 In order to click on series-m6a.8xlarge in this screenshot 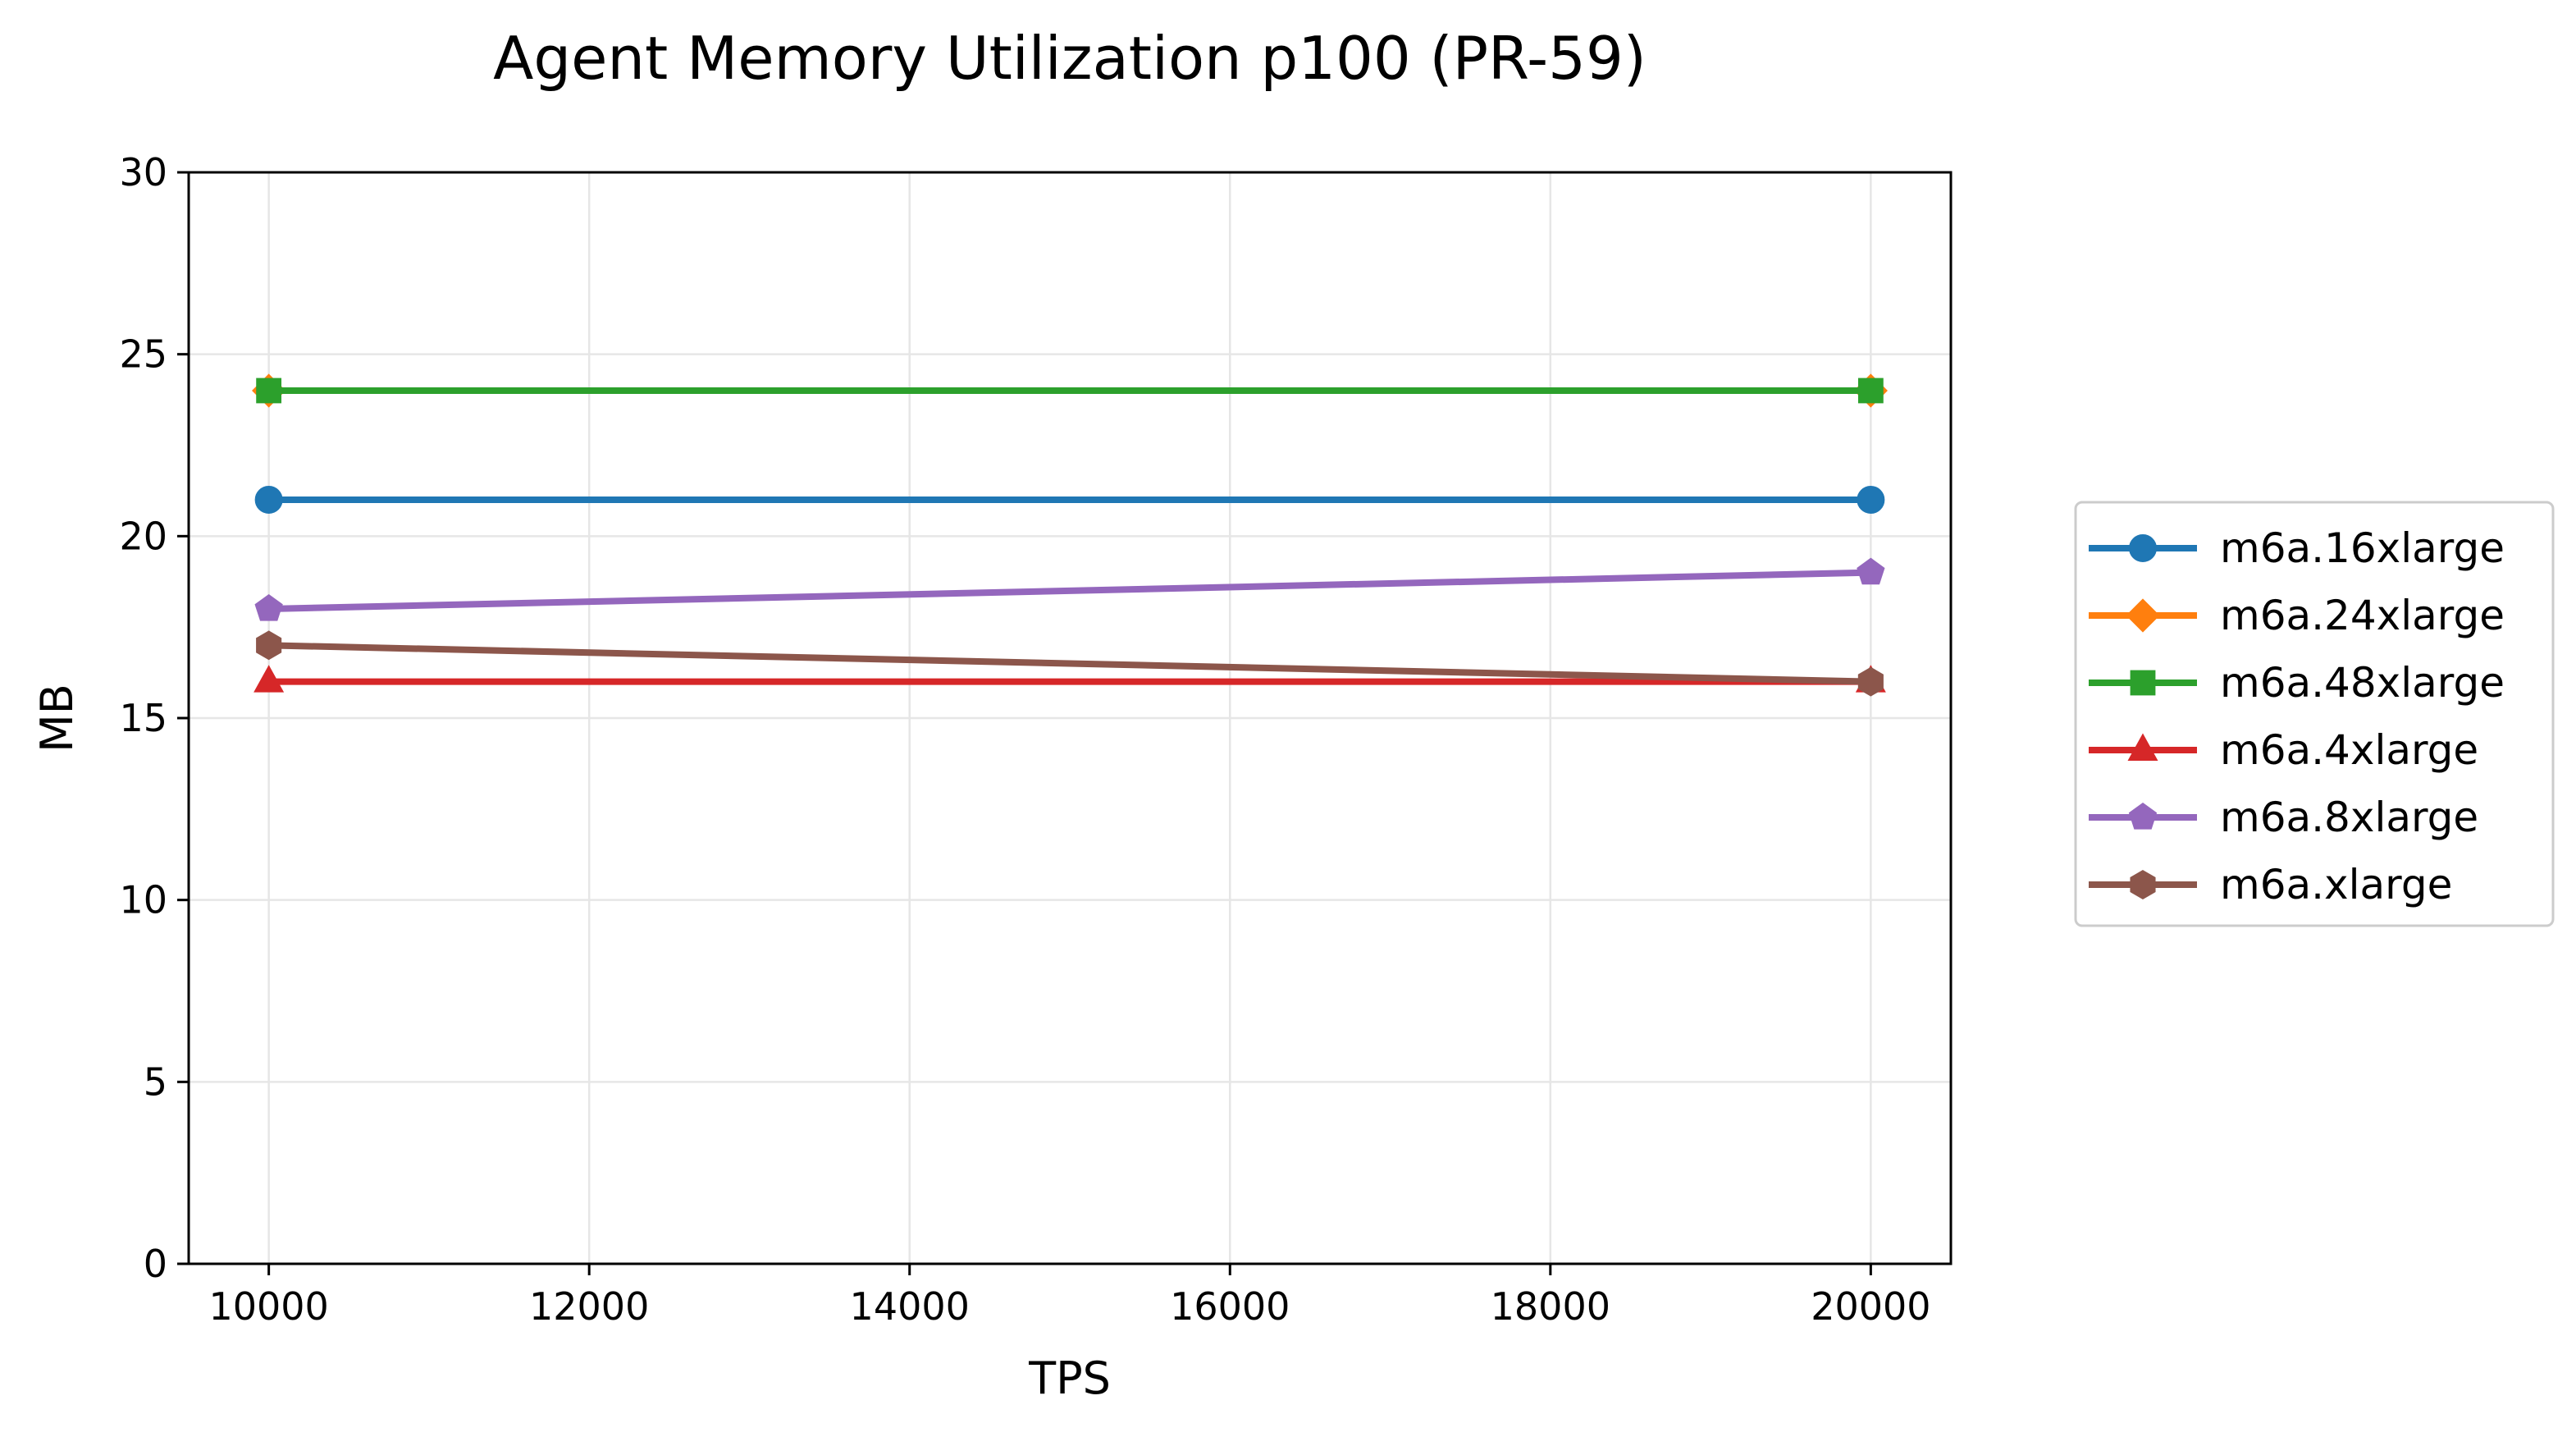, I will do `click(1070, 589)`.